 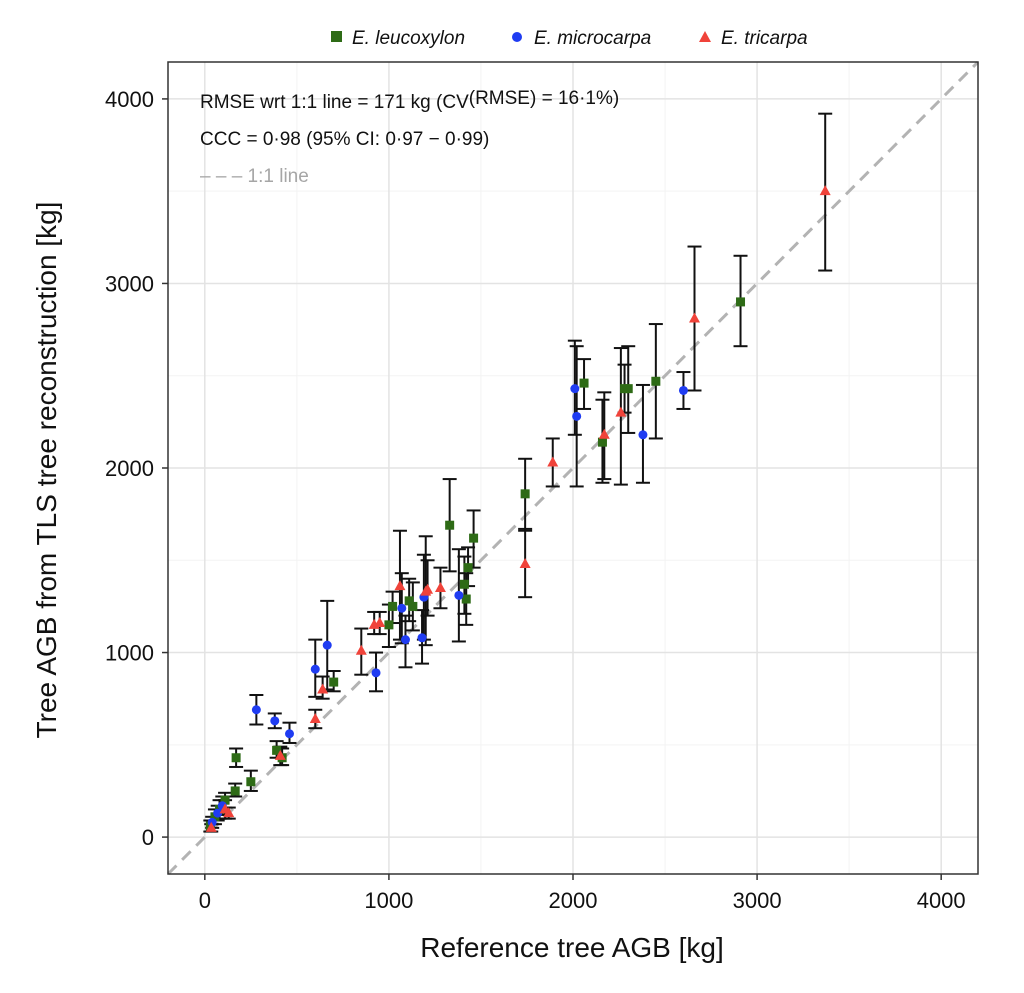 I want to click on legend: E. leucoxylon E. microcarpa E. tricarpa, so click(x=569, y=38).